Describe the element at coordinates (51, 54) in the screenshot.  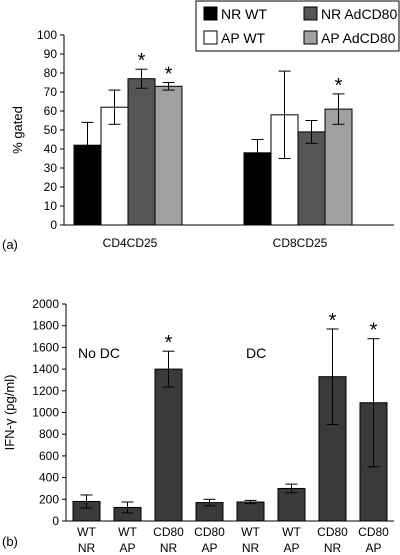
I see `panel-a-y-tick-label: 90` at that location.